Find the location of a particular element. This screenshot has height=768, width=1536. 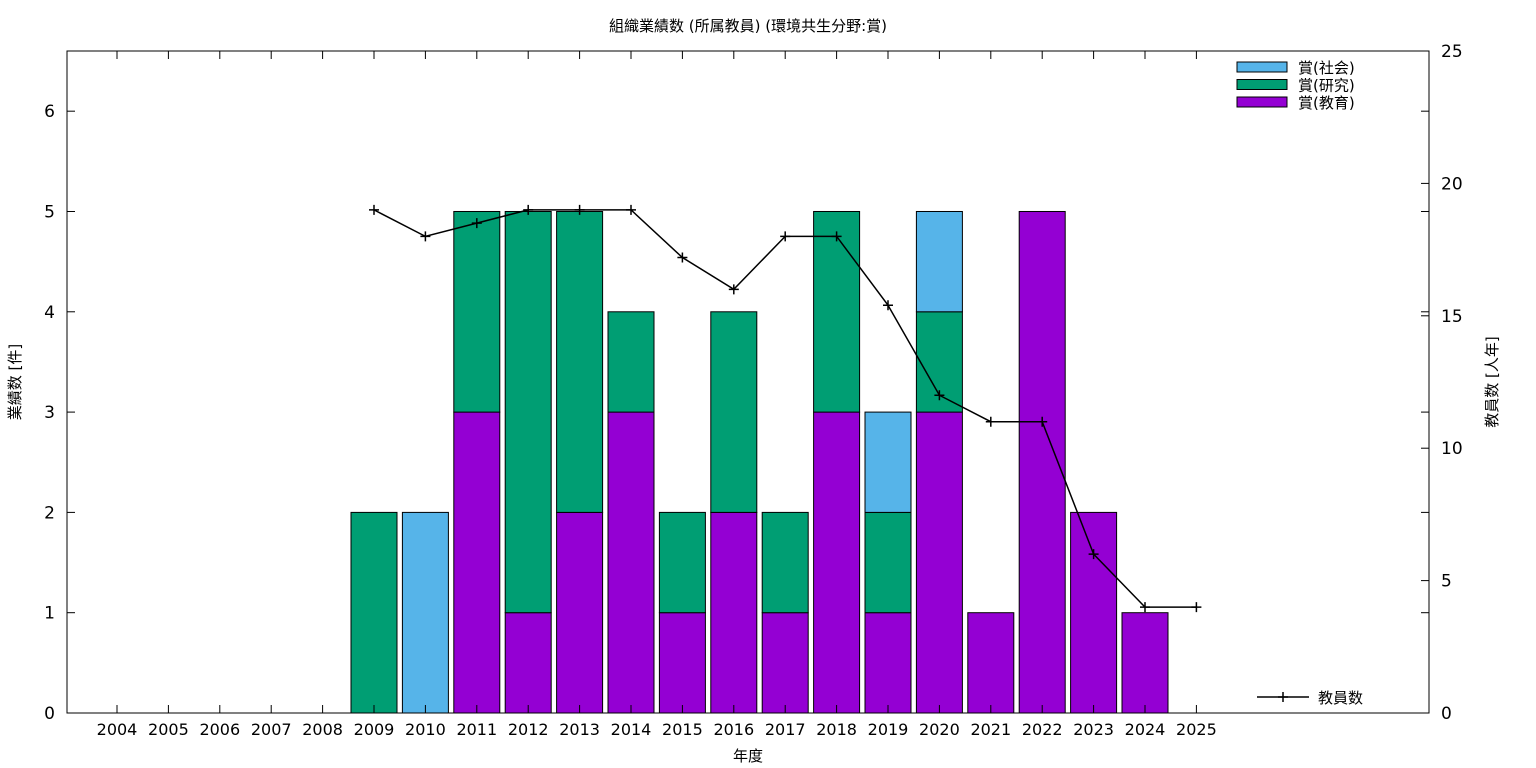

legend: 賞(社会)賞(研究)賞(教育) 教員数 is located at coordinates (1299, 383).